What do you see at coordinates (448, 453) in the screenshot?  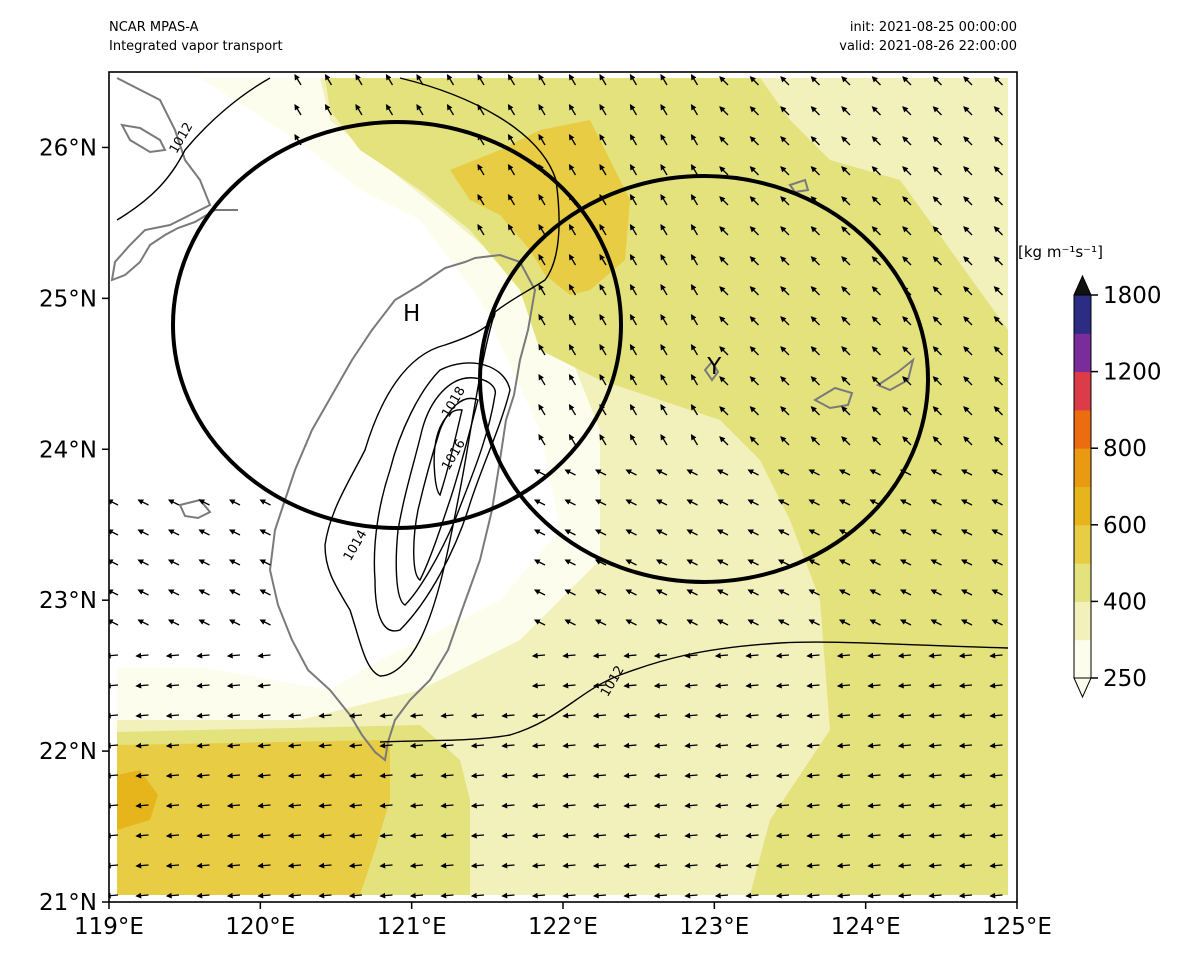 I see `contour-1018-c` at bounding box center [448, 453].